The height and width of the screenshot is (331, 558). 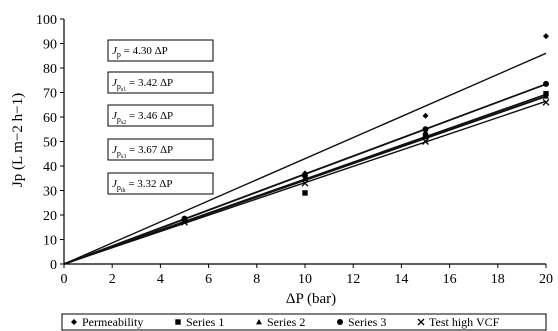 I want to click on equation-text: Jps1 = 3.42 ΔP, so click(x=142, y=85).